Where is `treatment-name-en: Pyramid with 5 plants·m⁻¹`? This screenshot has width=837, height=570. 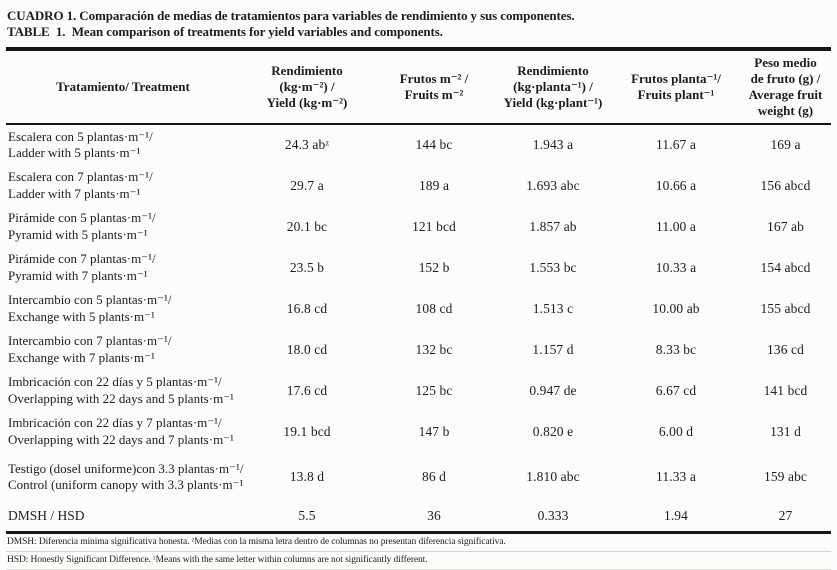 treatment-name-en: Pyramid with 5 plants·m⁻¹ is located at coordinates (78, 234).